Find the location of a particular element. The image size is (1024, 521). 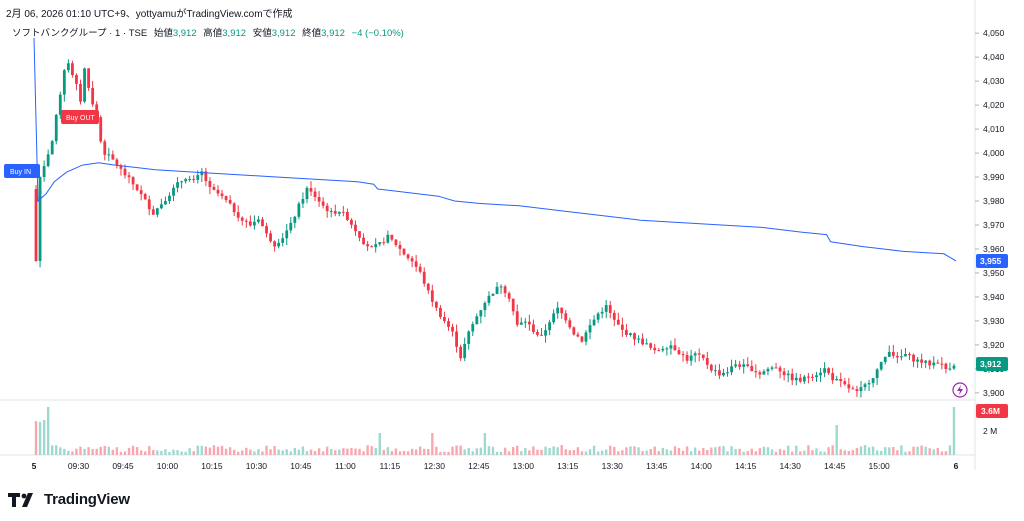

time-tick-label: 13:15 is located at coordinates (568, 466).